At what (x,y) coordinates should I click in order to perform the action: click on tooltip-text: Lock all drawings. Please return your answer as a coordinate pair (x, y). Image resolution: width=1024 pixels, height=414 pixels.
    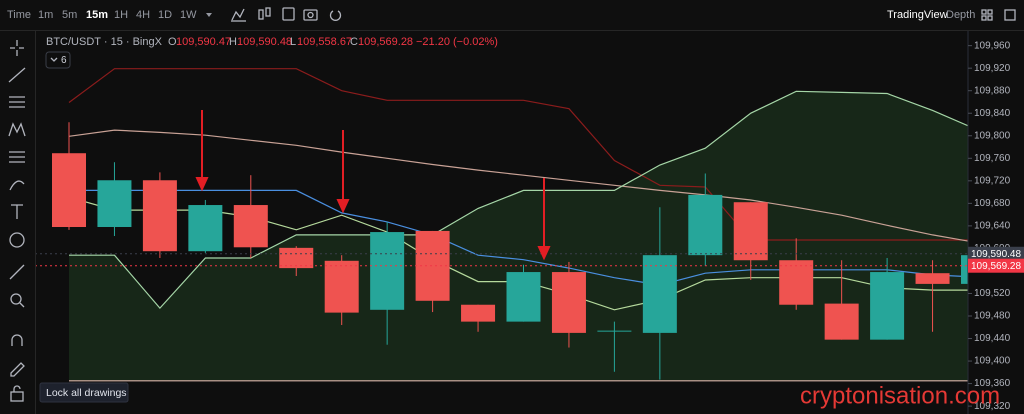
    Looking at the image, I should click on (86, 393).